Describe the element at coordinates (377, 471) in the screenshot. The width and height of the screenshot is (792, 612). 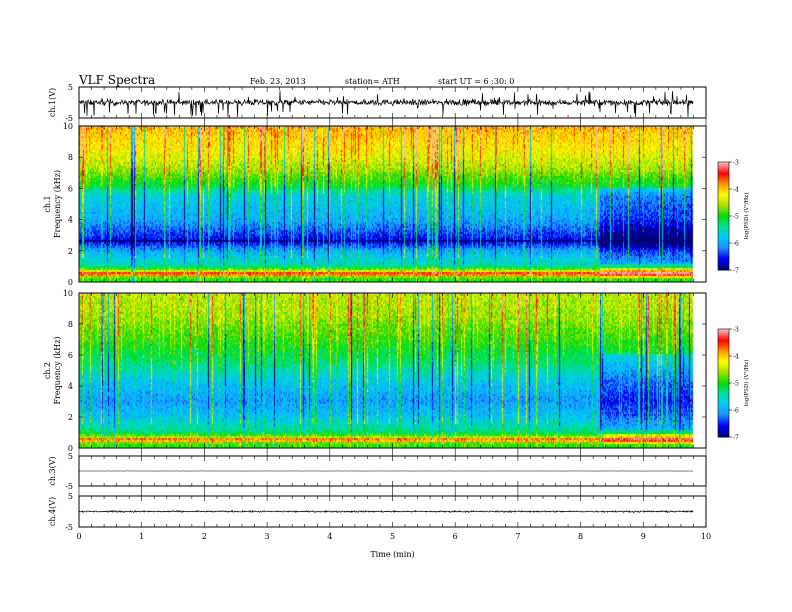
I see `ch3-waveform-panel: 5 -5 ch.3(V)` at that location.